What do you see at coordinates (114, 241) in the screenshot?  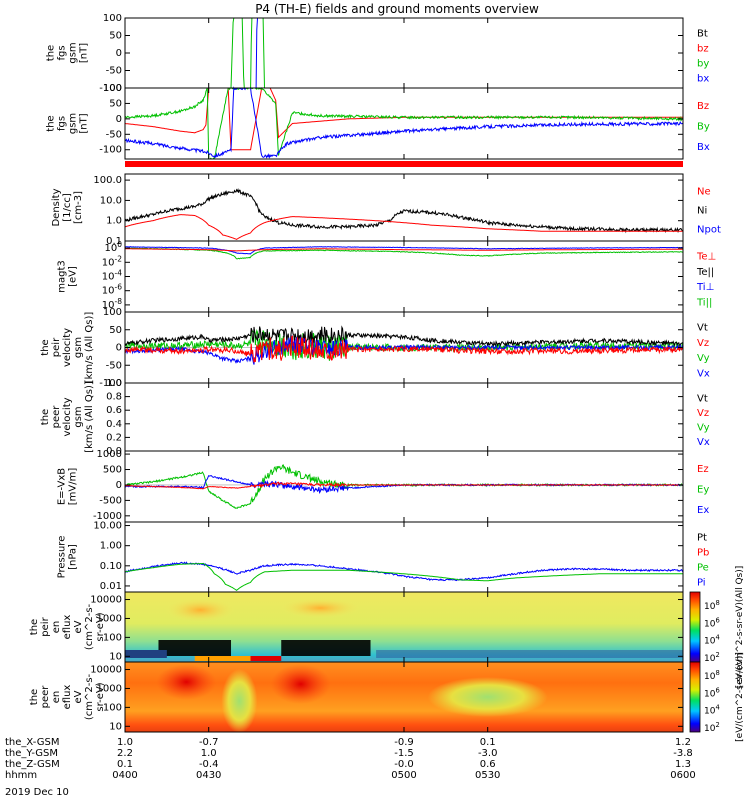 I see `y-tick-label: 0.1` at bounding box center [114, 241].